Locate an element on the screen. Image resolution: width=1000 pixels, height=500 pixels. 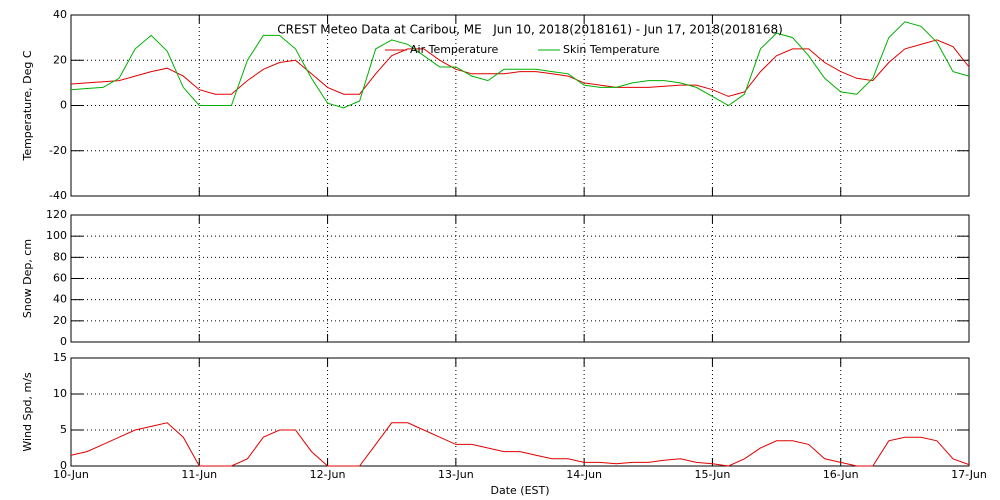
x-tick-label: 16-Jun is located at coordinates (841, 474).